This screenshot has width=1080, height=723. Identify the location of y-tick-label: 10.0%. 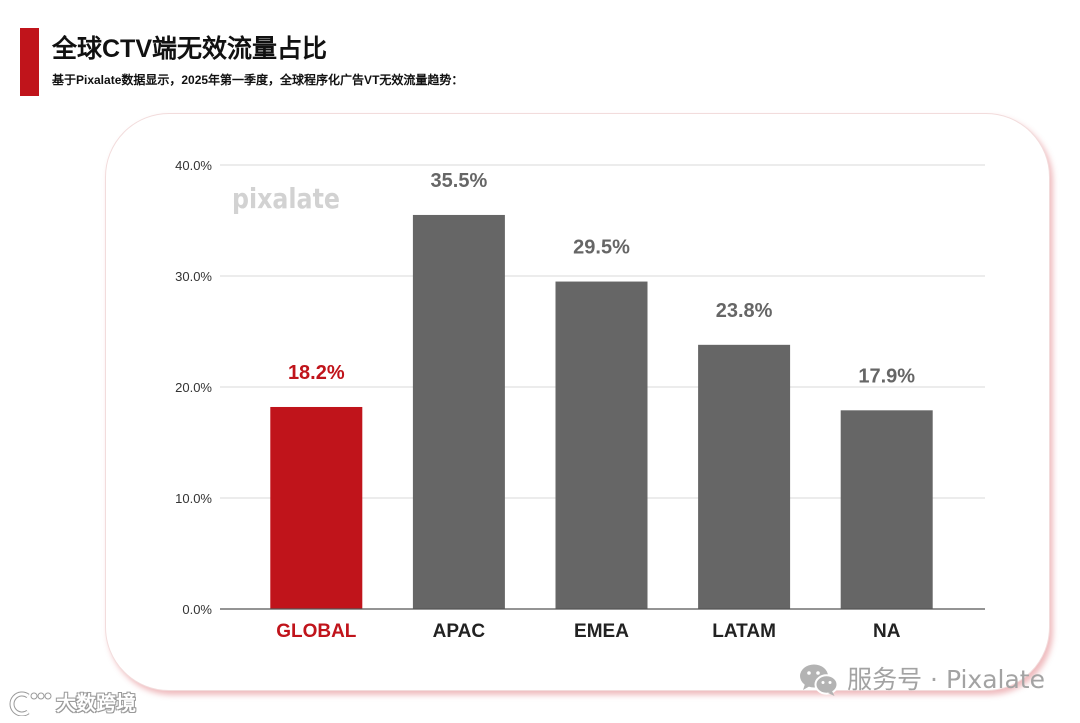
(193, 498).